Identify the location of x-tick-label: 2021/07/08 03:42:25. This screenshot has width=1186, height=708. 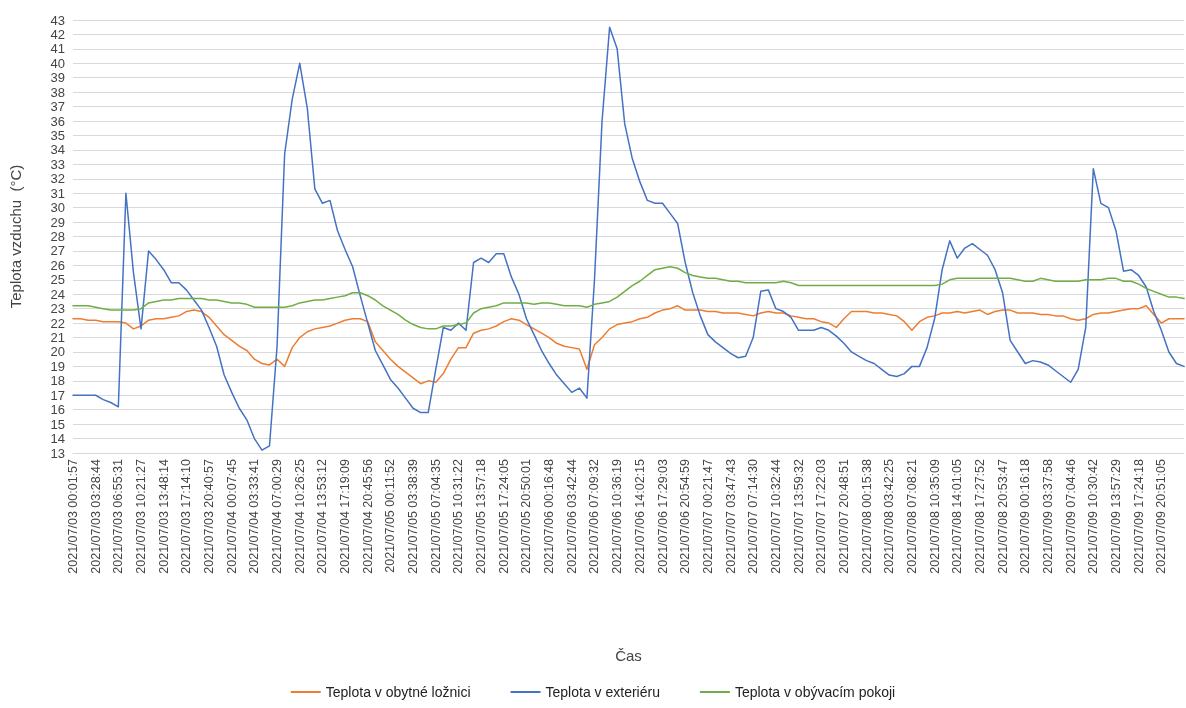
(889, 516).